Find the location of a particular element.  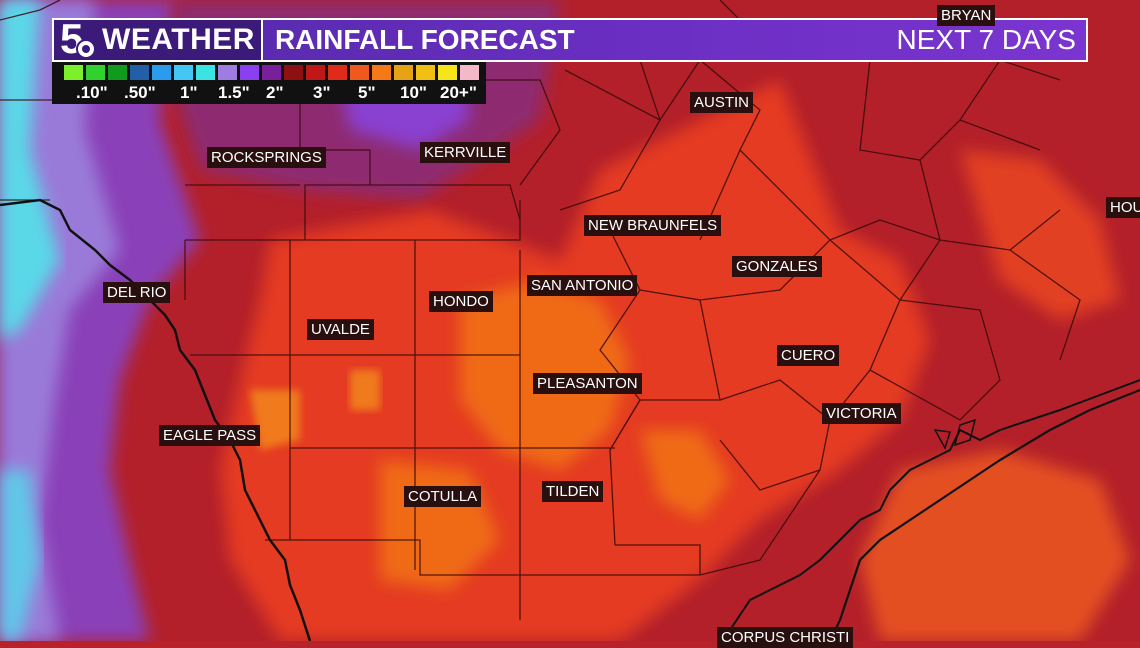

rainfall-legend: .10" .50" 1" 1.5" 2" 3" 5" 10" 20+" is located at coordinates (269, 83).